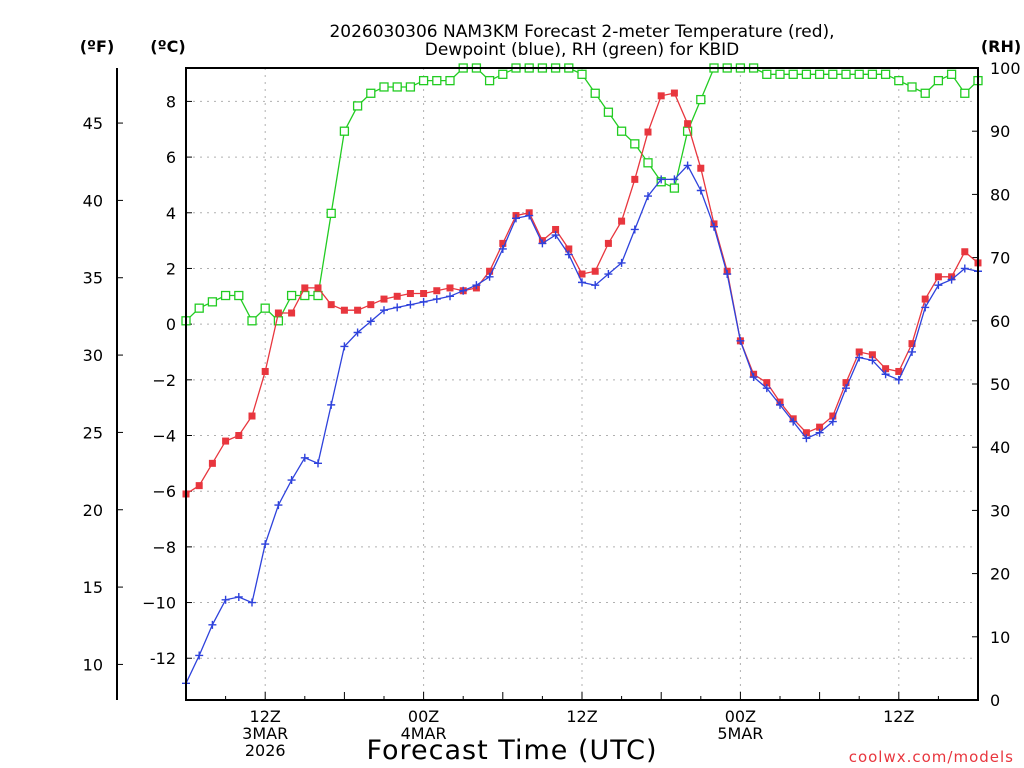 The image size is (1024, 768). Describe the element at coordinates (1000, 574) in the screenshot. I see `rh-tick-label: 20` at that location.